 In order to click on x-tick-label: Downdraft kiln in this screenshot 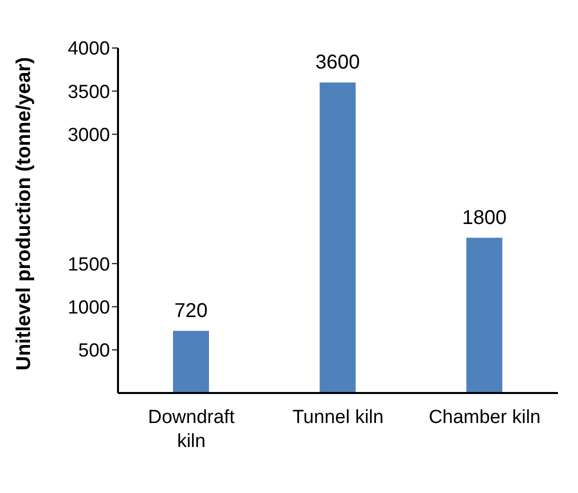, I will do `click(192, 429)`.